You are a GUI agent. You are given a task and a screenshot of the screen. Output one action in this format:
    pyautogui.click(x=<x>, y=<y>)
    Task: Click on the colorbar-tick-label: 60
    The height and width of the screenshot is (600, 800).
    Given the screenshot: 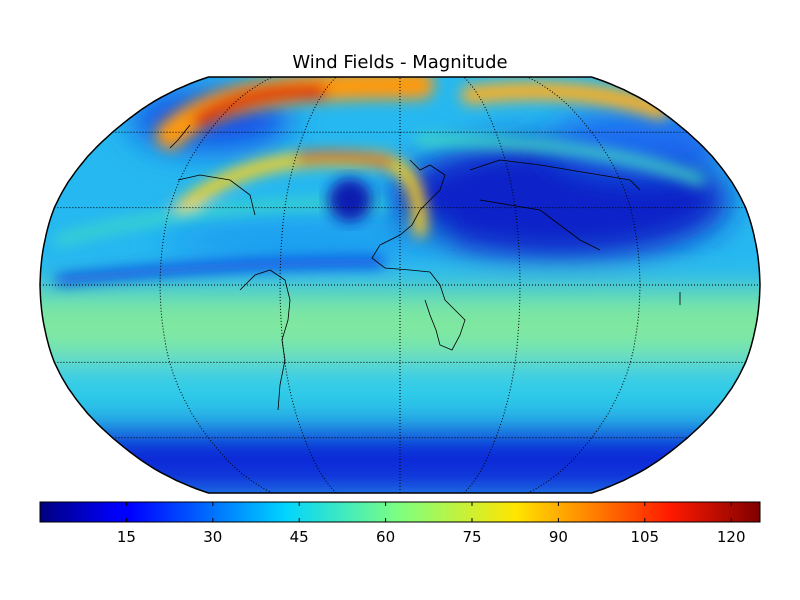 What is the action you would take?
    pyautogui.click(x=385, y=537)
    